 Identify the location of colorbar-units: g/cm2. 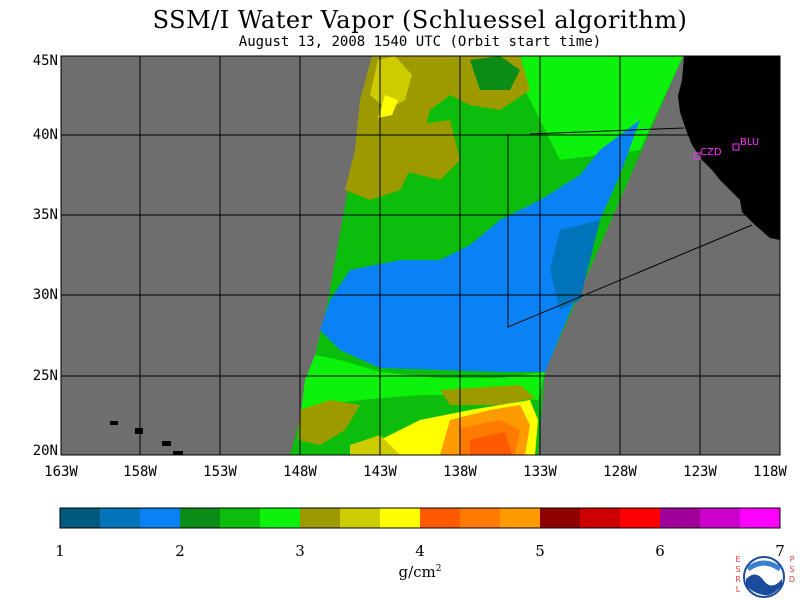
(420, 572).